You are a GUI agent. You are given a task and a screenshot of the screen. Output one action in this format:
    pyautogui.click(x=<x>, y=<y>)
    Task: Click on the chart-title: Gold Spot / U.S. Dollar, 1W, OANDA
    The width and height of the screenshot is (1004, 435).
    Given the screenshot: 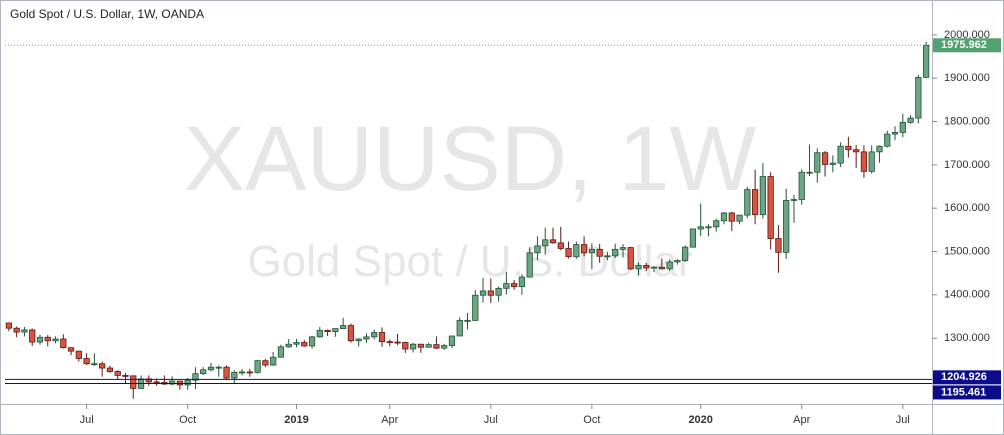 What is the action you would take?
    pyautogui.click(x=107, y=14)
    